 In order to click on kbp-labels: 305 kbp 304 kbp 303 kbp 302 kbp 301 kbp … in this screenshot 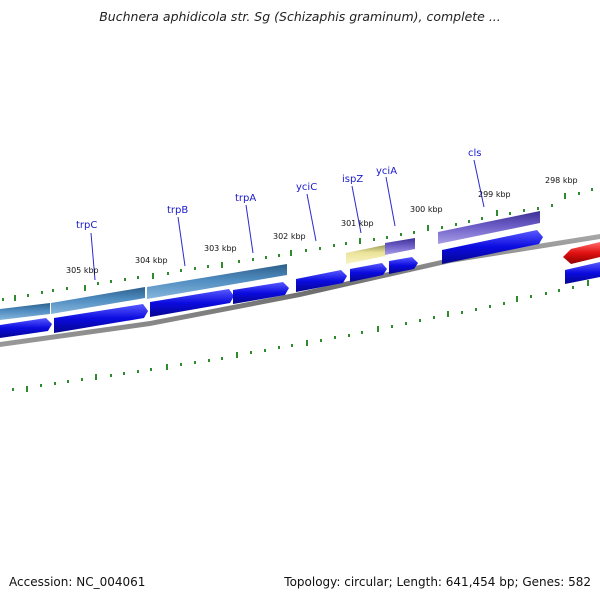, I will do `click(322, 225)`.